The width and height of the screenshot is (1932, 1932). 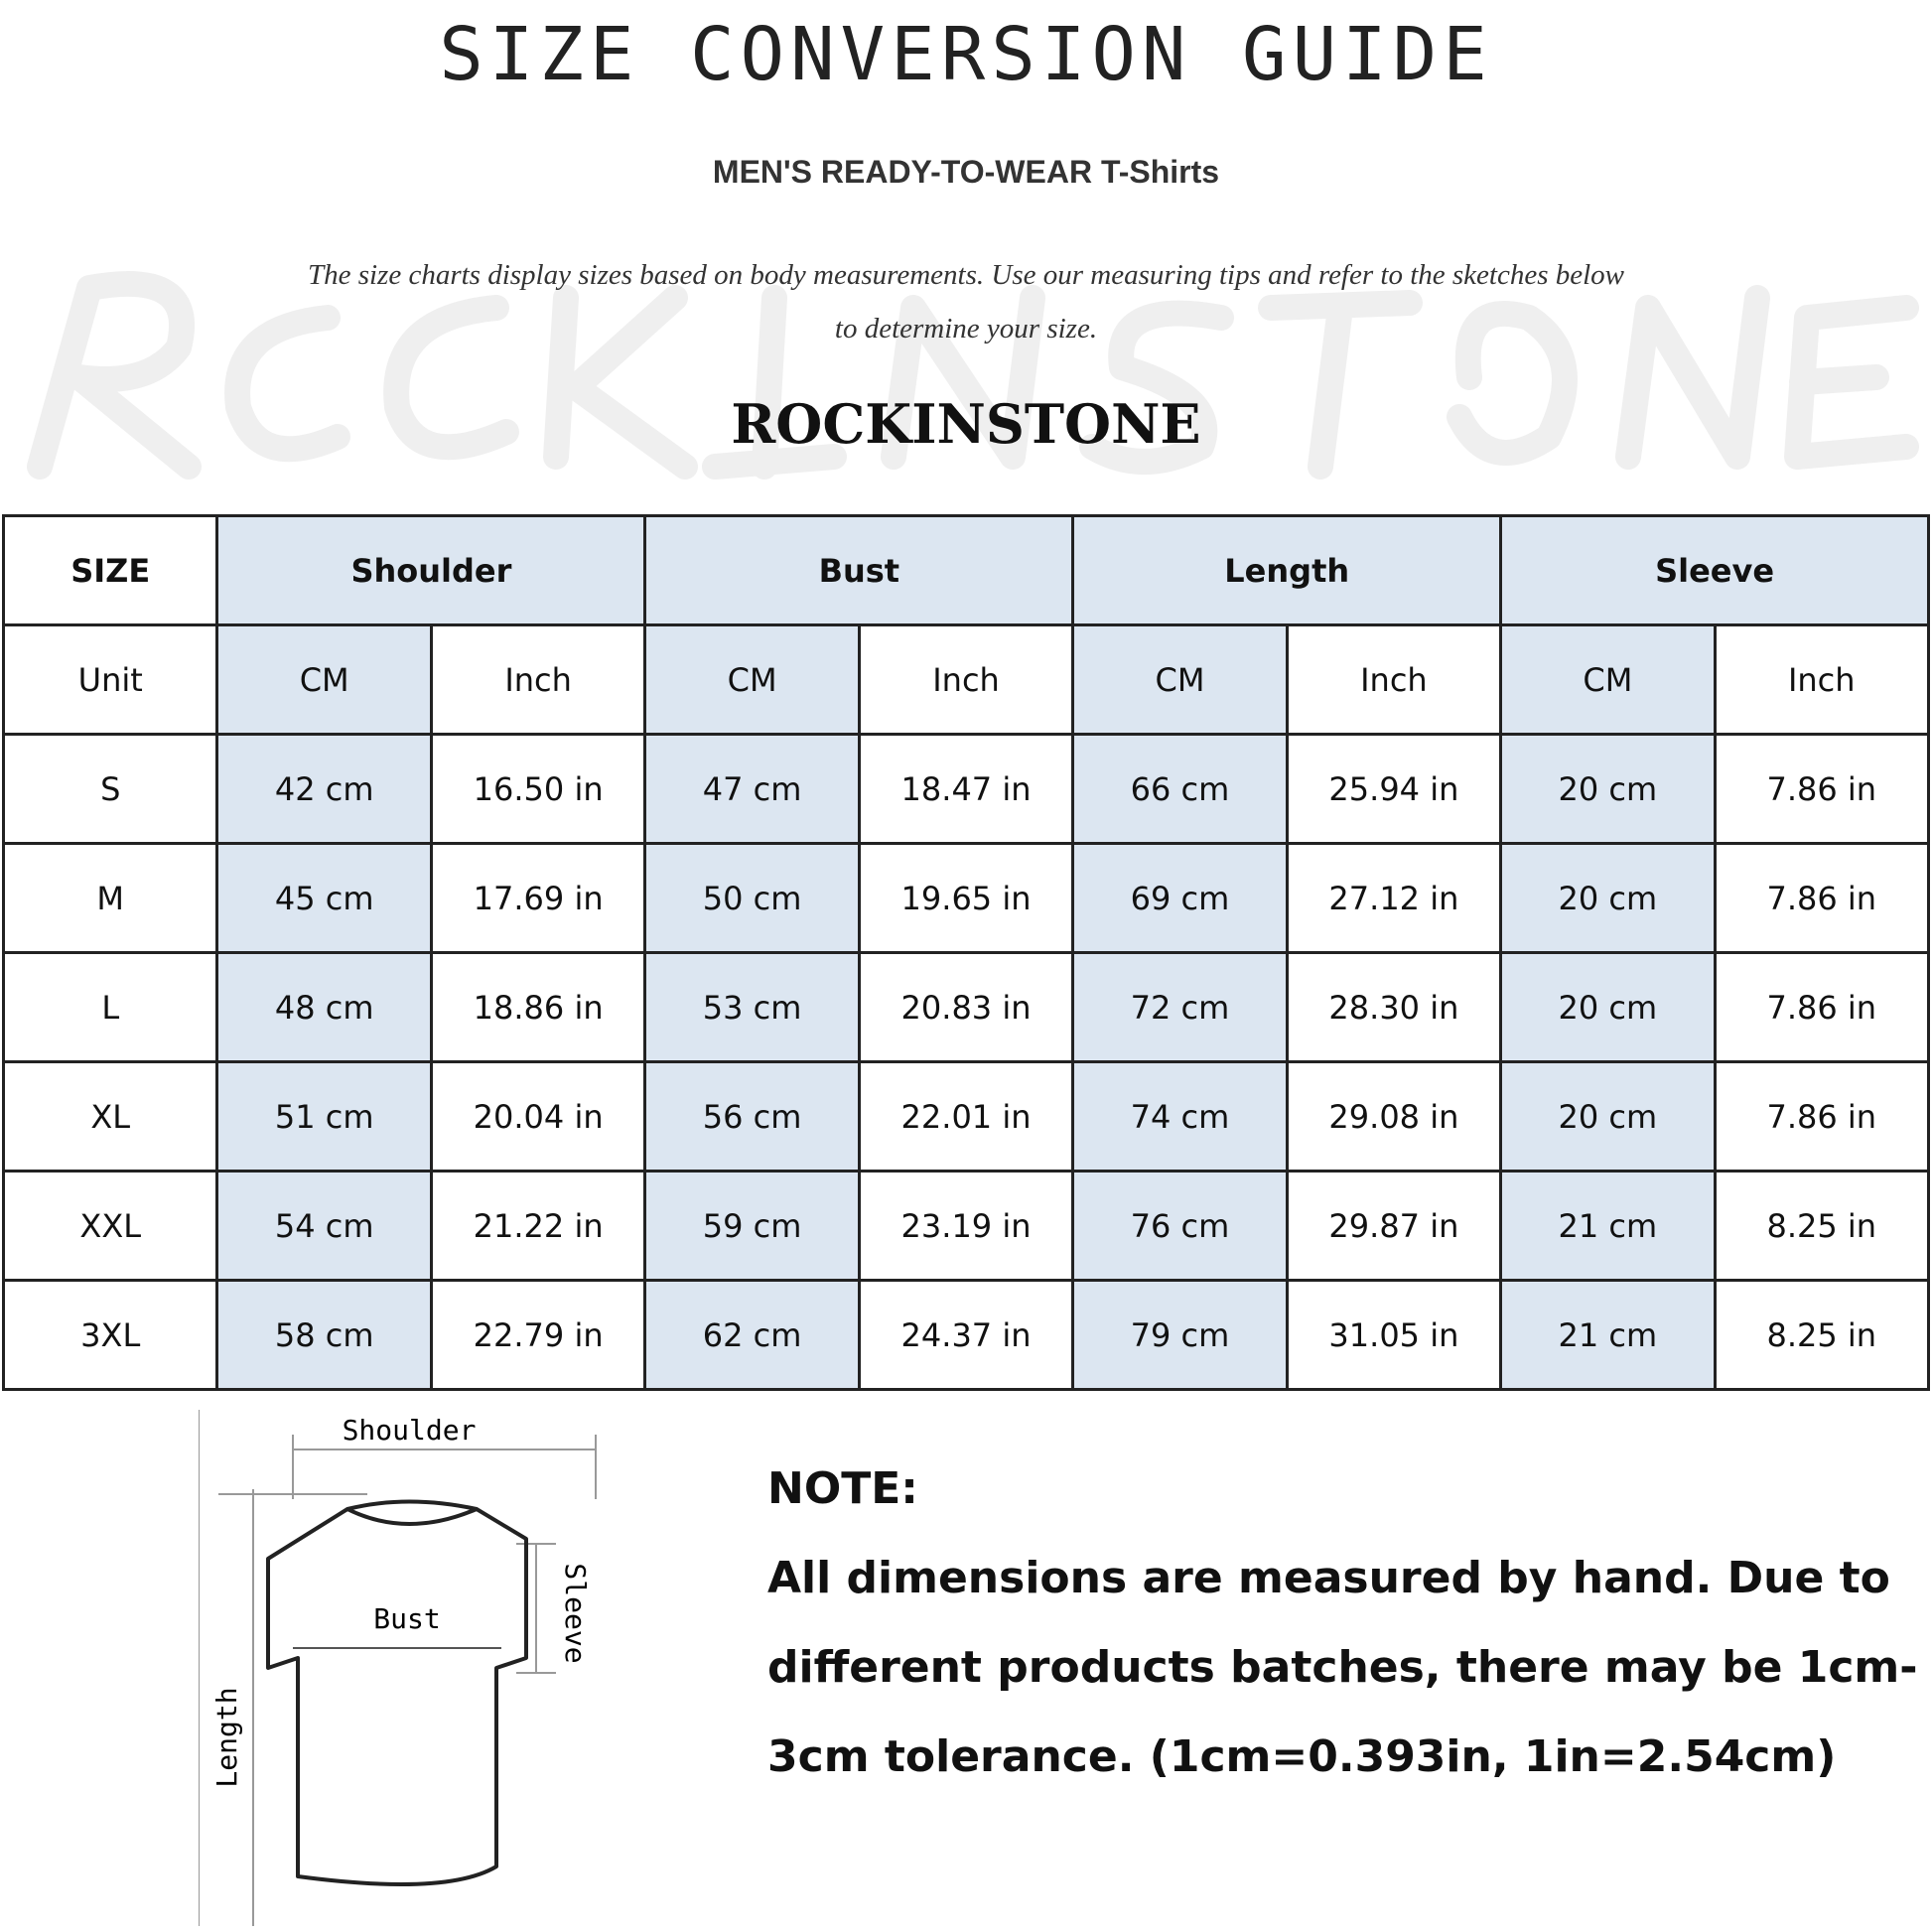 I want to click on unit-cell: Unit, so click(x=110, y=679).